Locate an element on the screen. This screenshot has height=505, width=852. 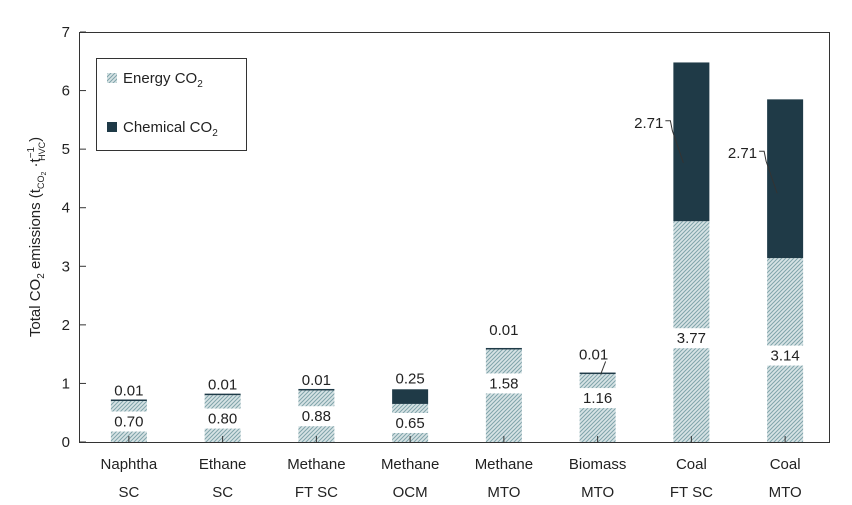
legend-label-energy: Energy CO2 is located at coordinates (163, 80).